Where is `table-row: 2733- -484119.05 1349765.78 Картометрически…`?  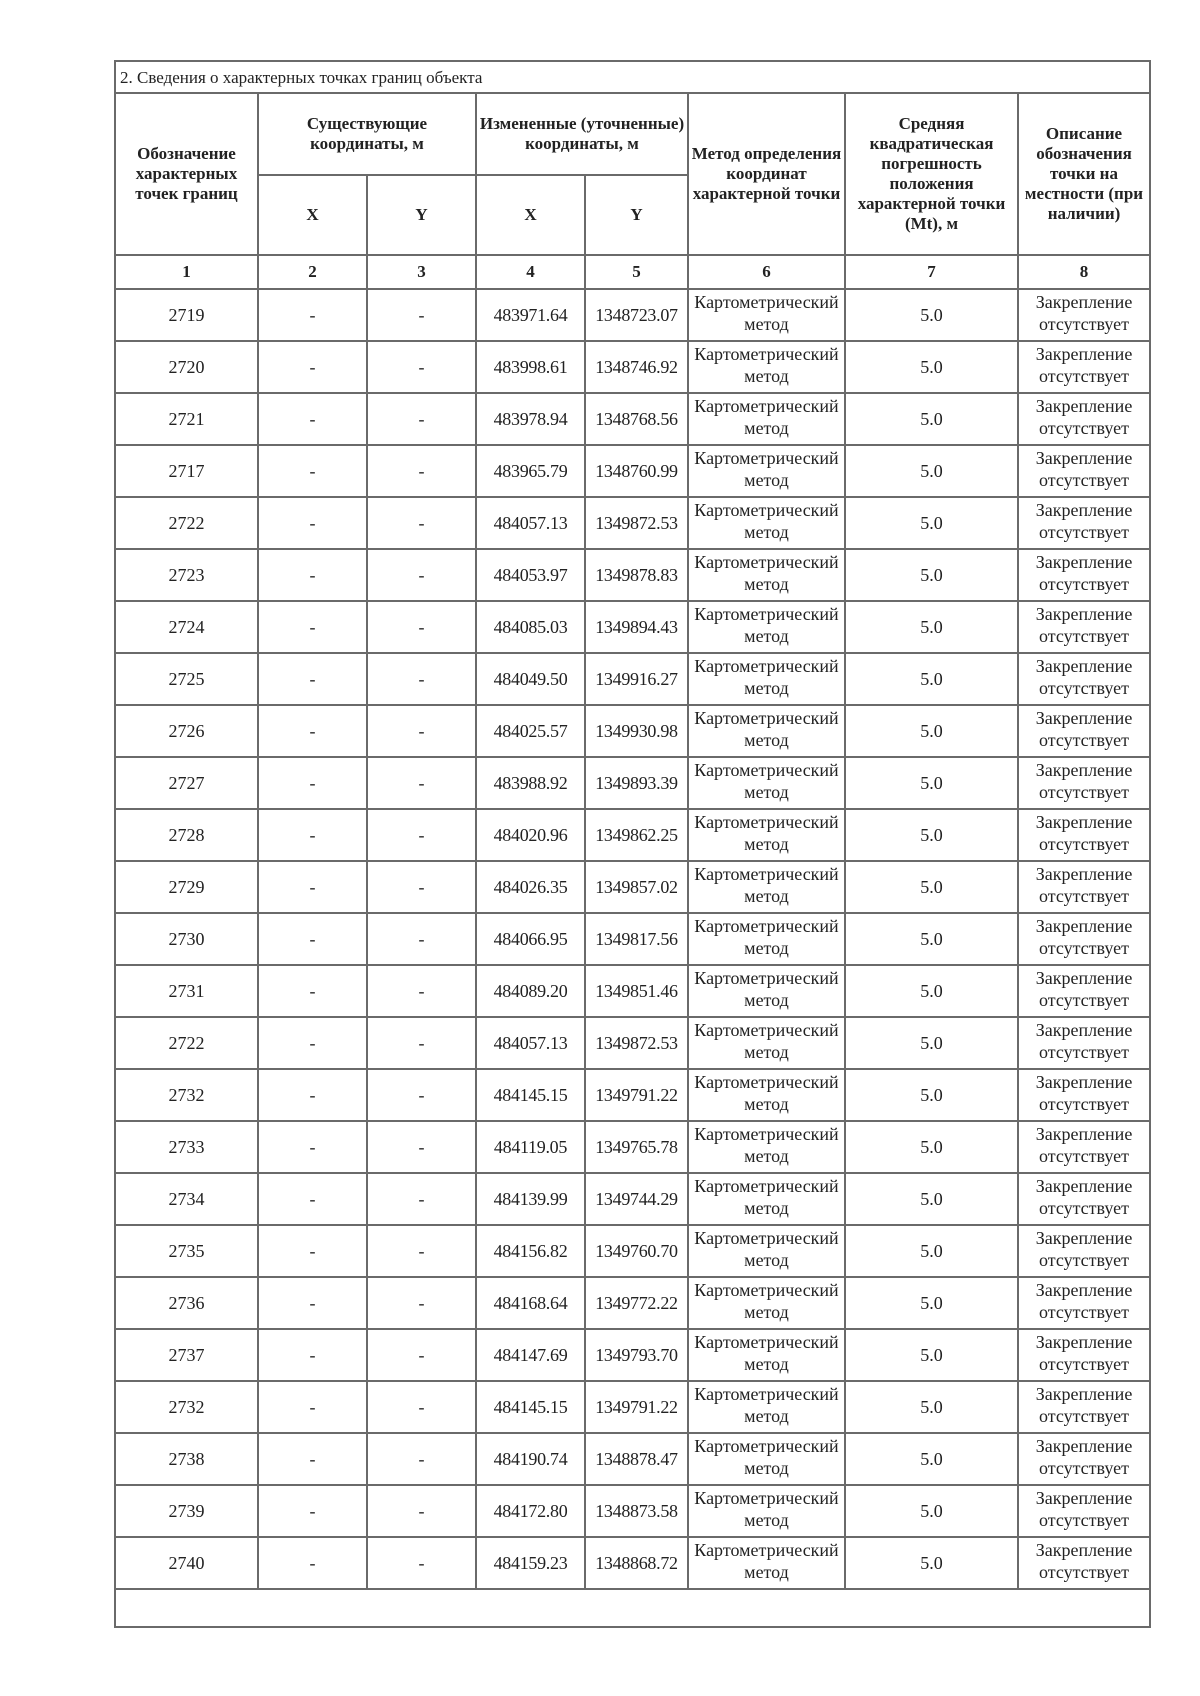
table-row: 2733- -484119.05 1349765.78 Картометрически… is located at coordinates (633, 1147).